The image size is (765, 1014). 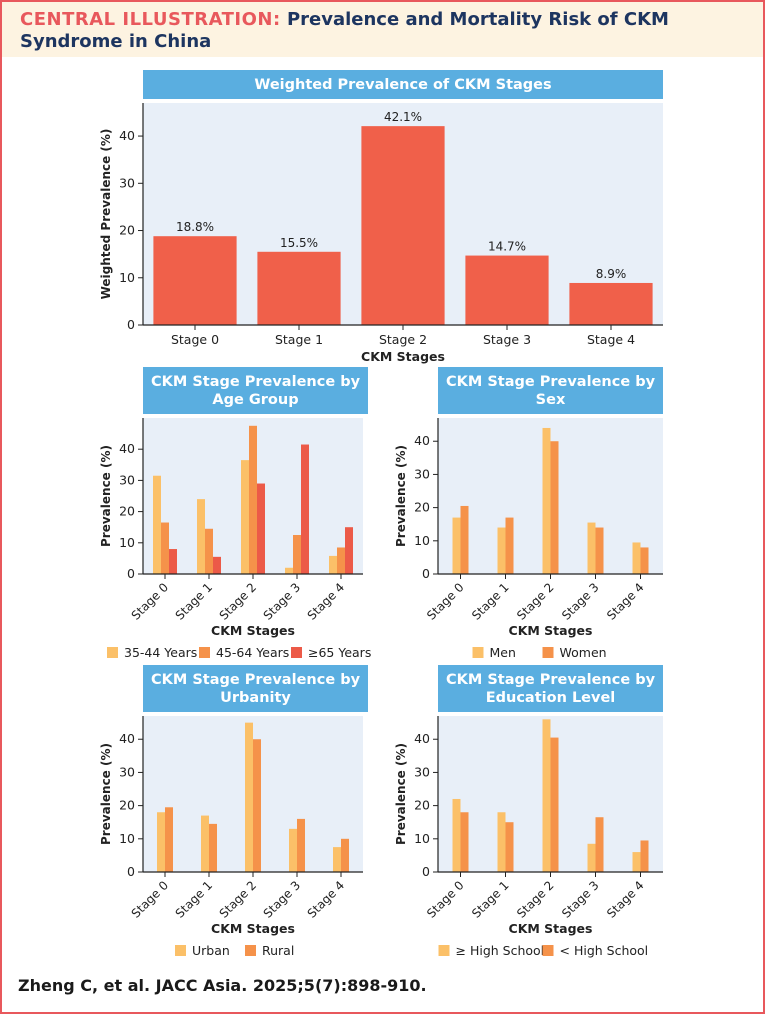 What do you see at coordinates (127, 479) in the screenshot?
I see `age-ytick-label: 30` at bounding box center [127, 479].